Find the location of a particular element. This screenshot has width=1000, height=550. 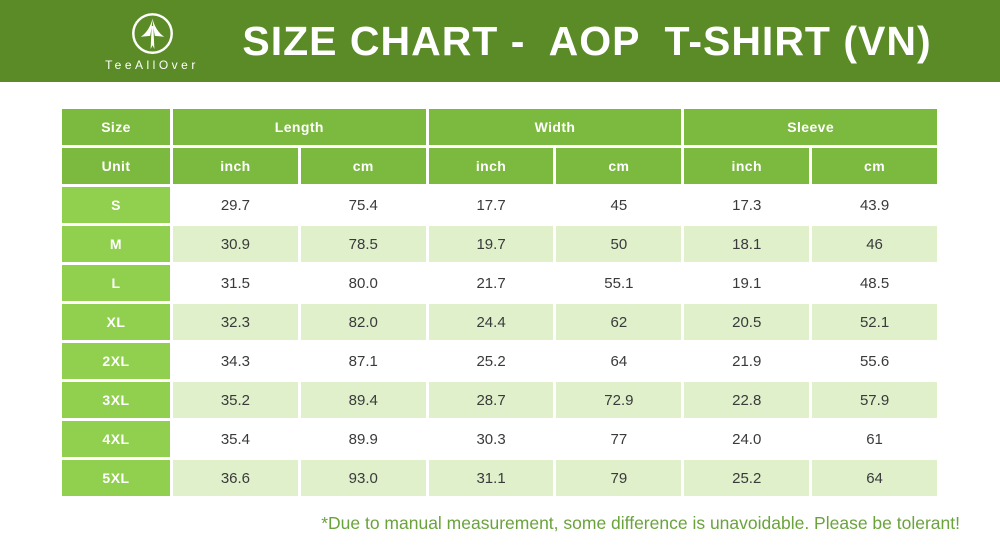

header-banner: TeeAllOver SIZE CHART - AOP T-SHIRT (VN) is located at coordinates (500, 41).